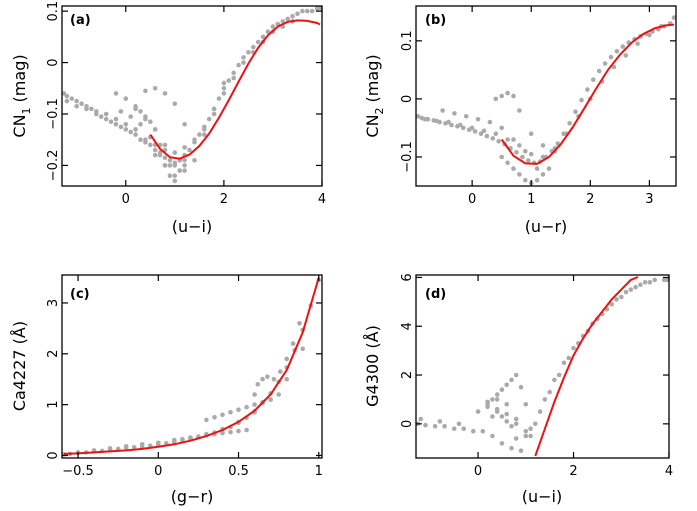 Image resolution: width=697 pixels, height=511 pixels. I want to click on y-axis-label: CN2 (mag), so click(374, 95).